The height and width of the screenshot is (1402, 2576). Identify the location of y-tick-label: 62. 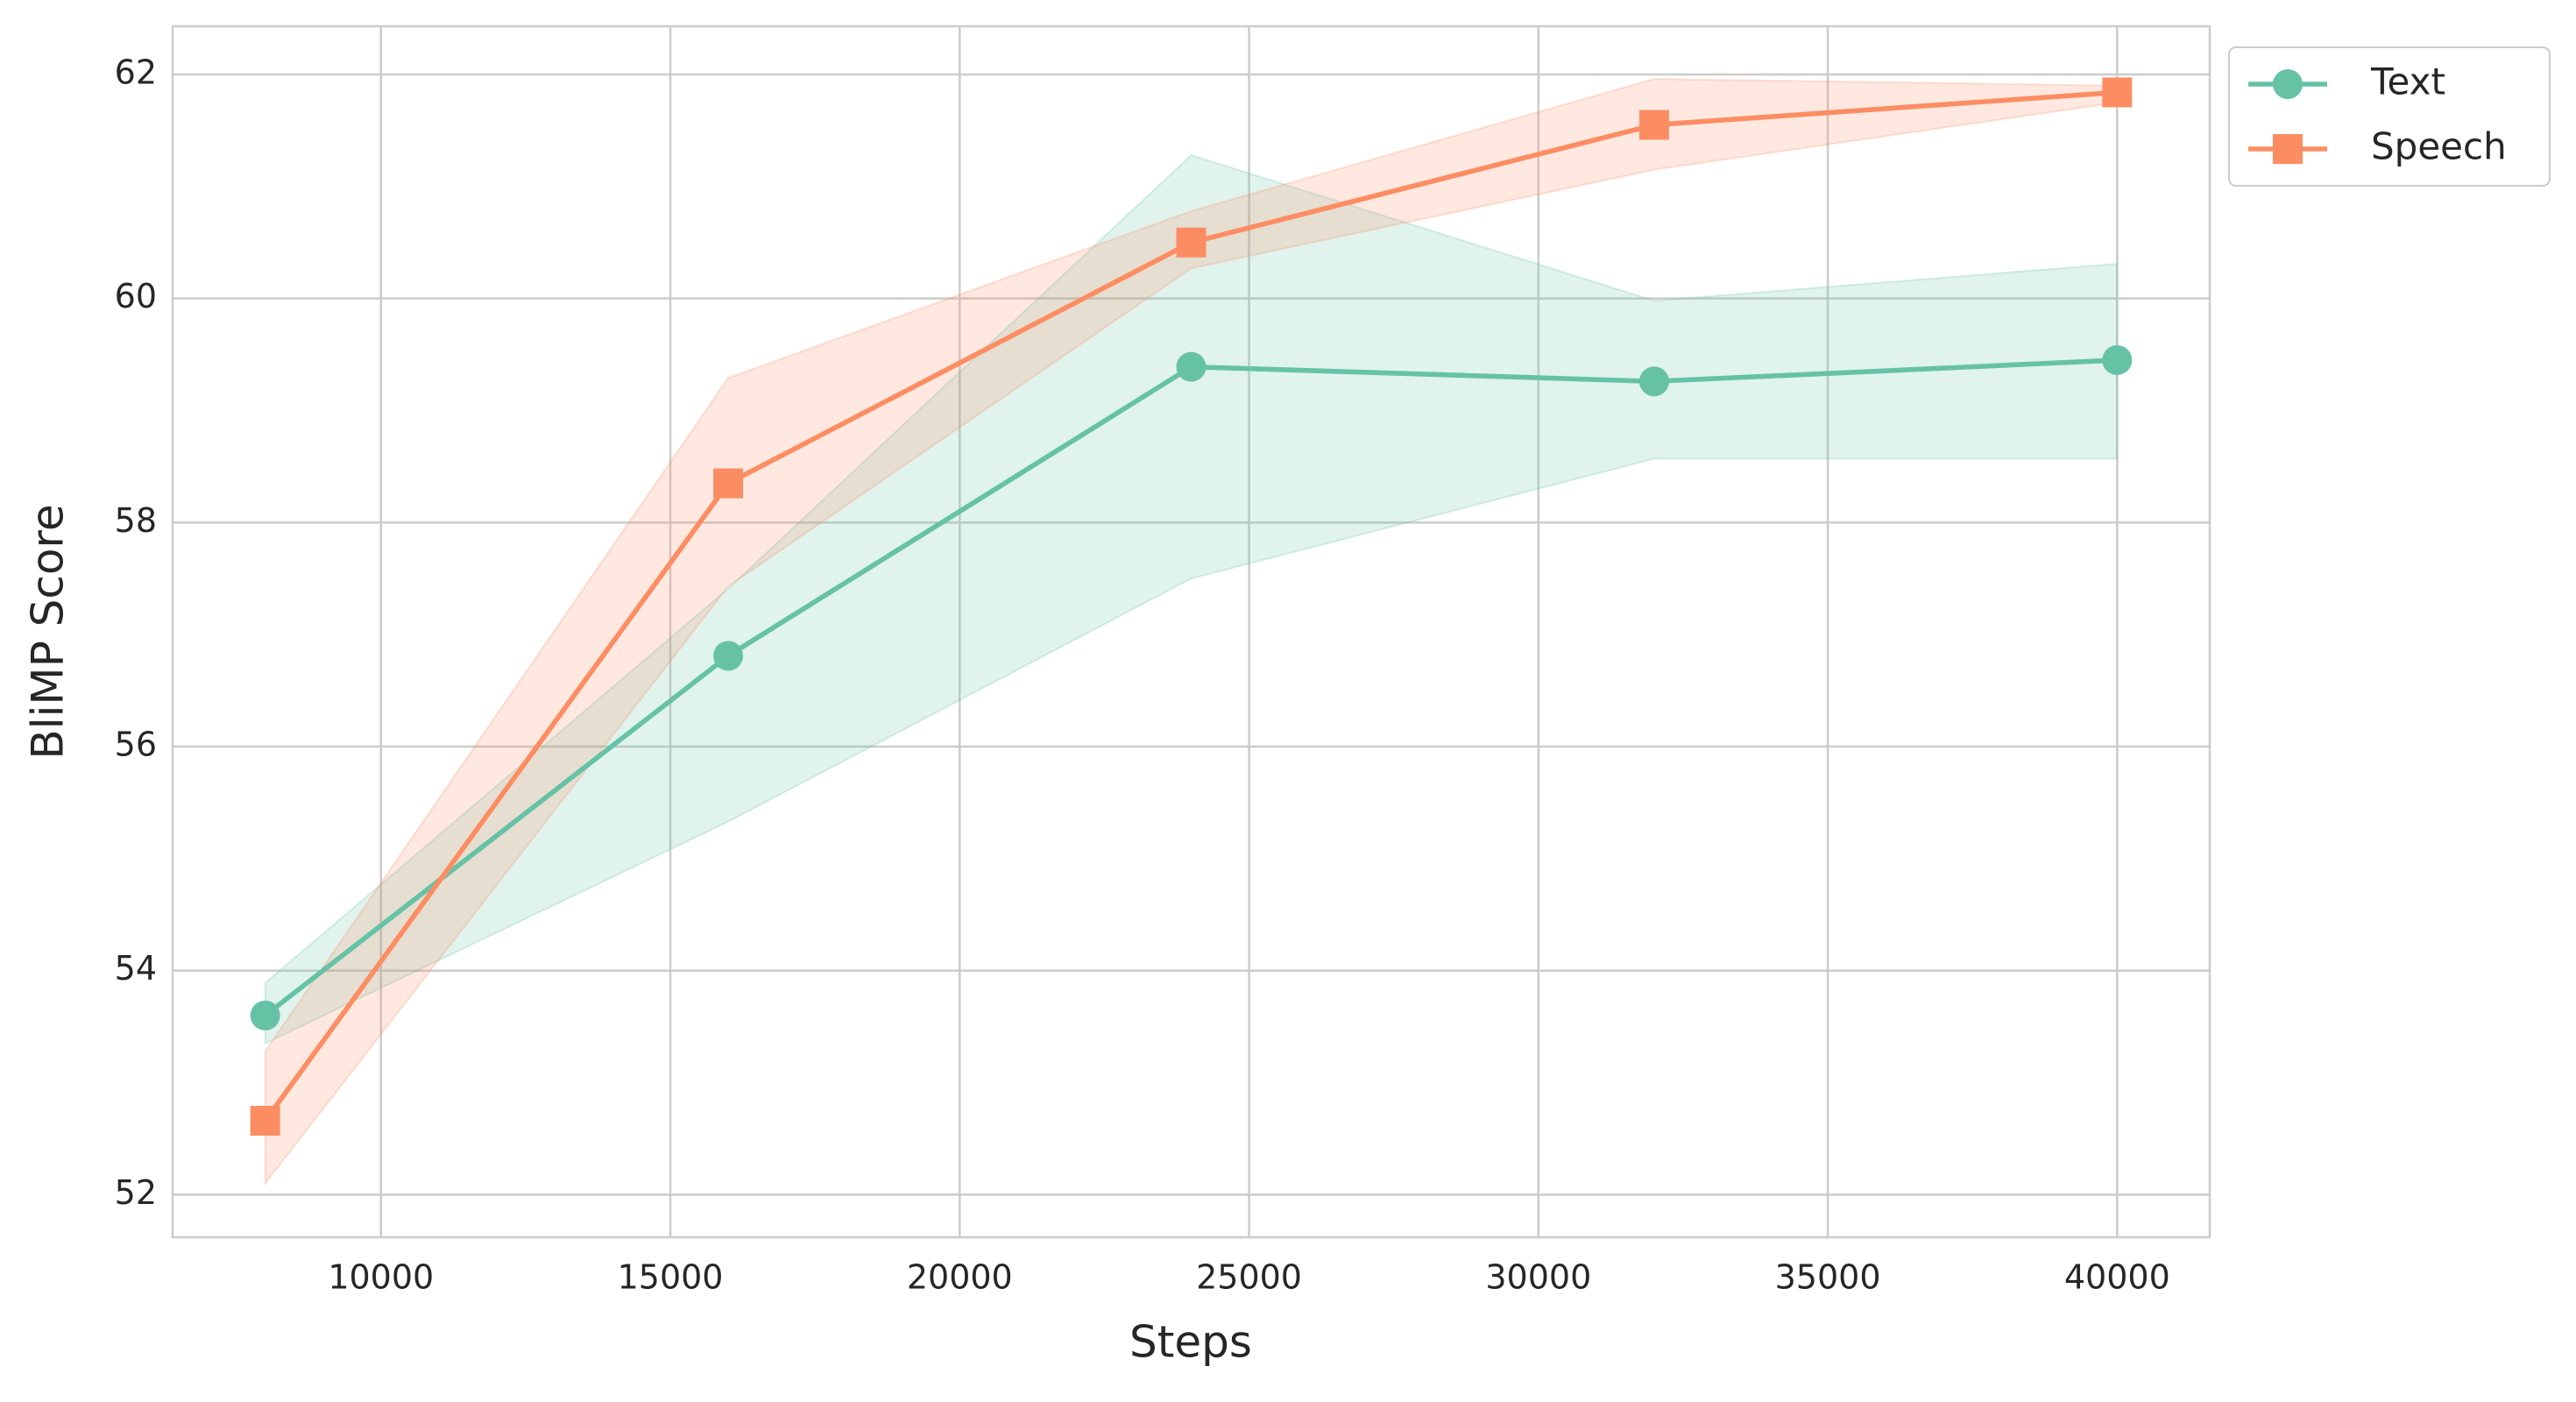
(136, 72).